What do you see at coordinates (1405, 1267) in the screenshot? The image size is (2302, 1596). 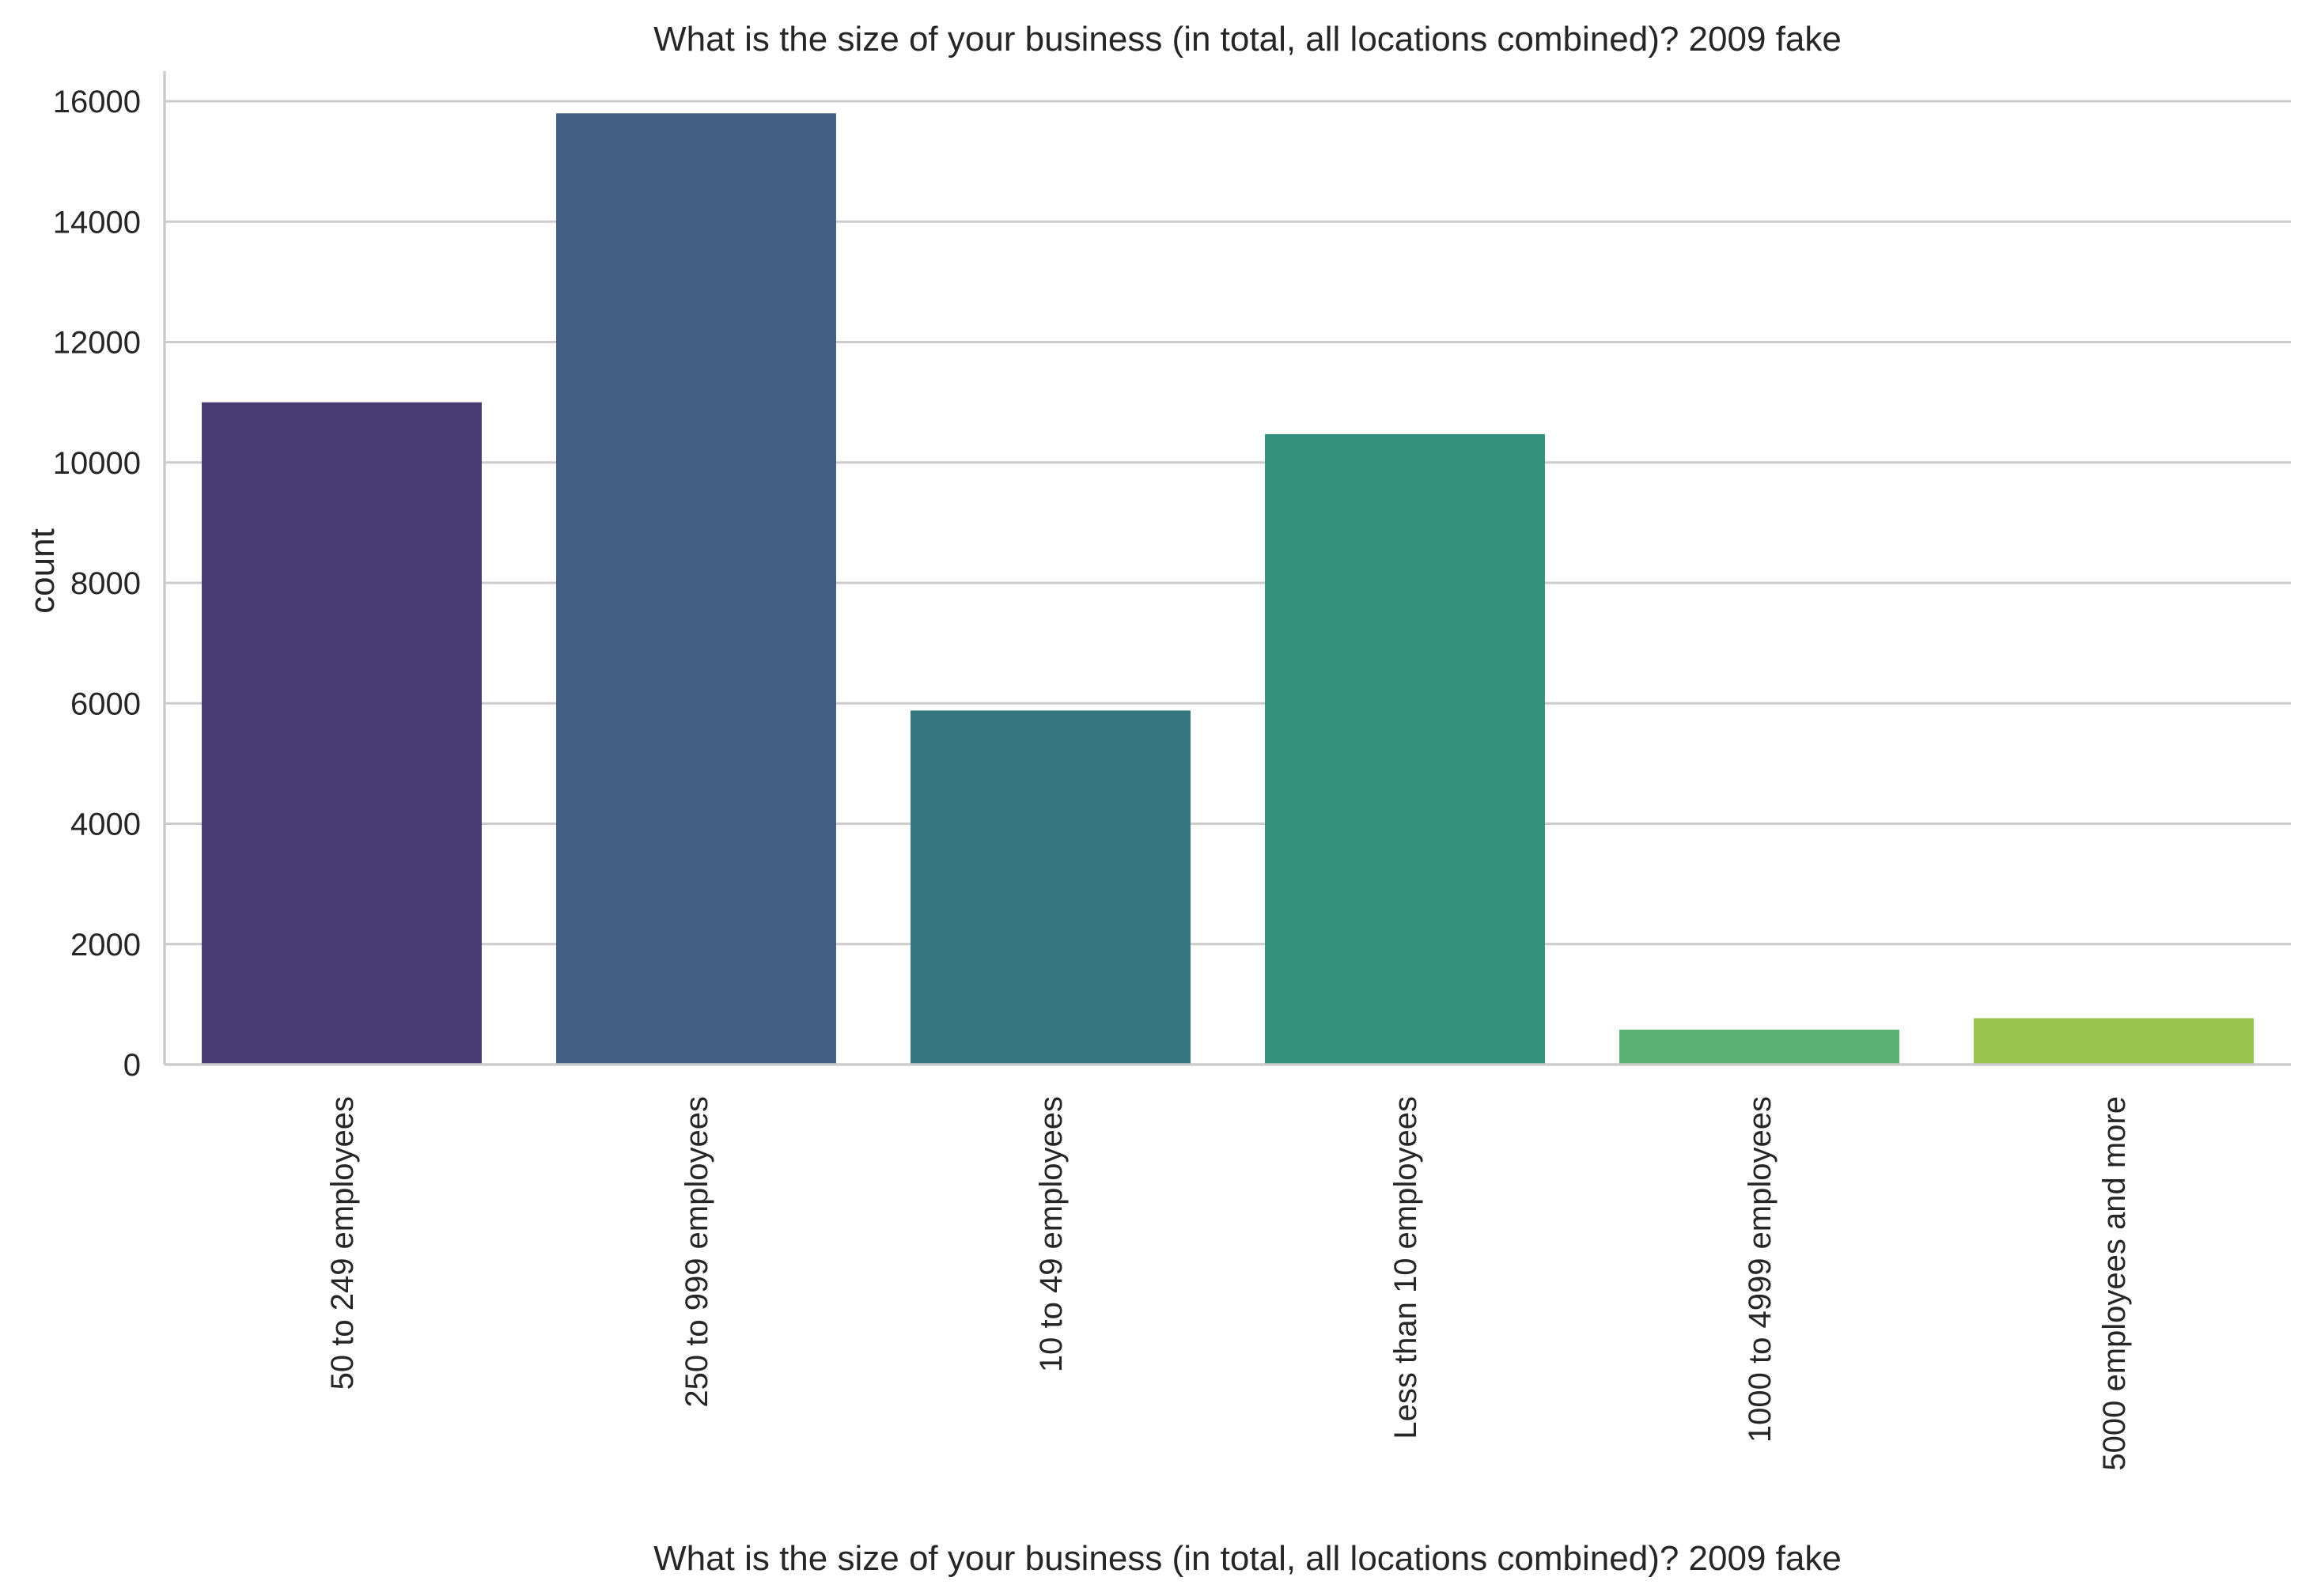 I see `x-tick-label: Less than 10 employees` at bounding box center [1405, 1267].